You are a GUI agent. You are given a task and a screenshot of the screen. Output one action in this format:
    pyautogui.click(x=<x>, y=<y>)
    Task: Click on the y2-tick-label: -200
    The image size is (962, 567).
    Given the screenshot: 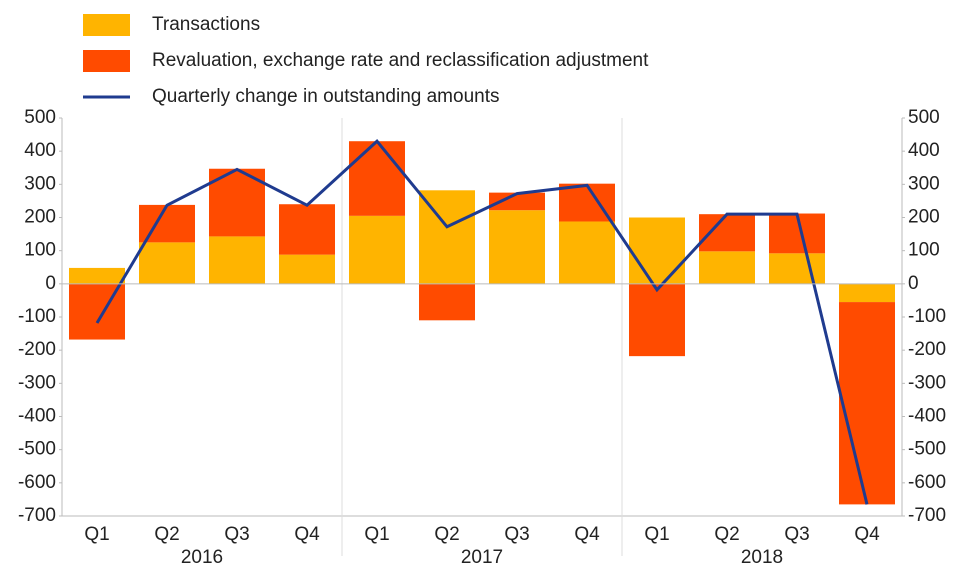 What is the action you would take?
    pyautogui.click(x=927, y=349)
    